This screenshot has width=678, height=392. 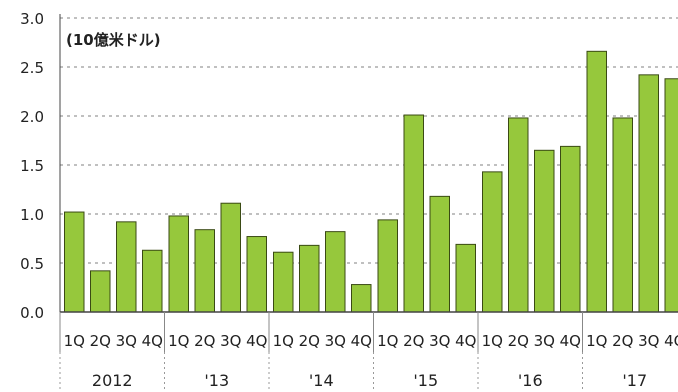 I want to click on unit-label: (10億米ドル), so click(x=113, y=40).